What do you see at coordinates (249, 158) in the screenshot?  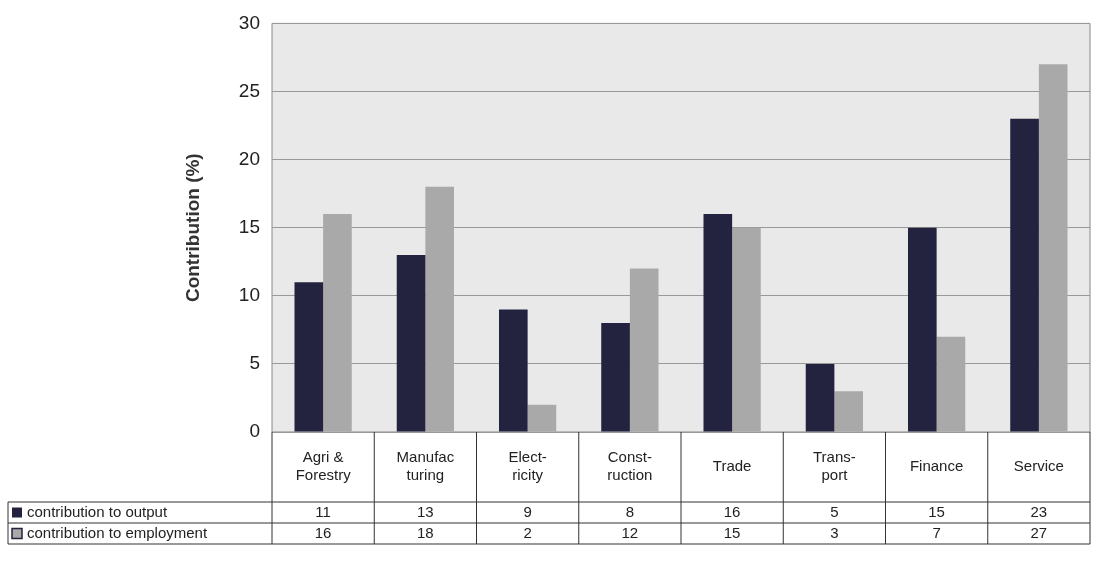 I see `y-tick-label: 20` at bounding box center [249, 158].